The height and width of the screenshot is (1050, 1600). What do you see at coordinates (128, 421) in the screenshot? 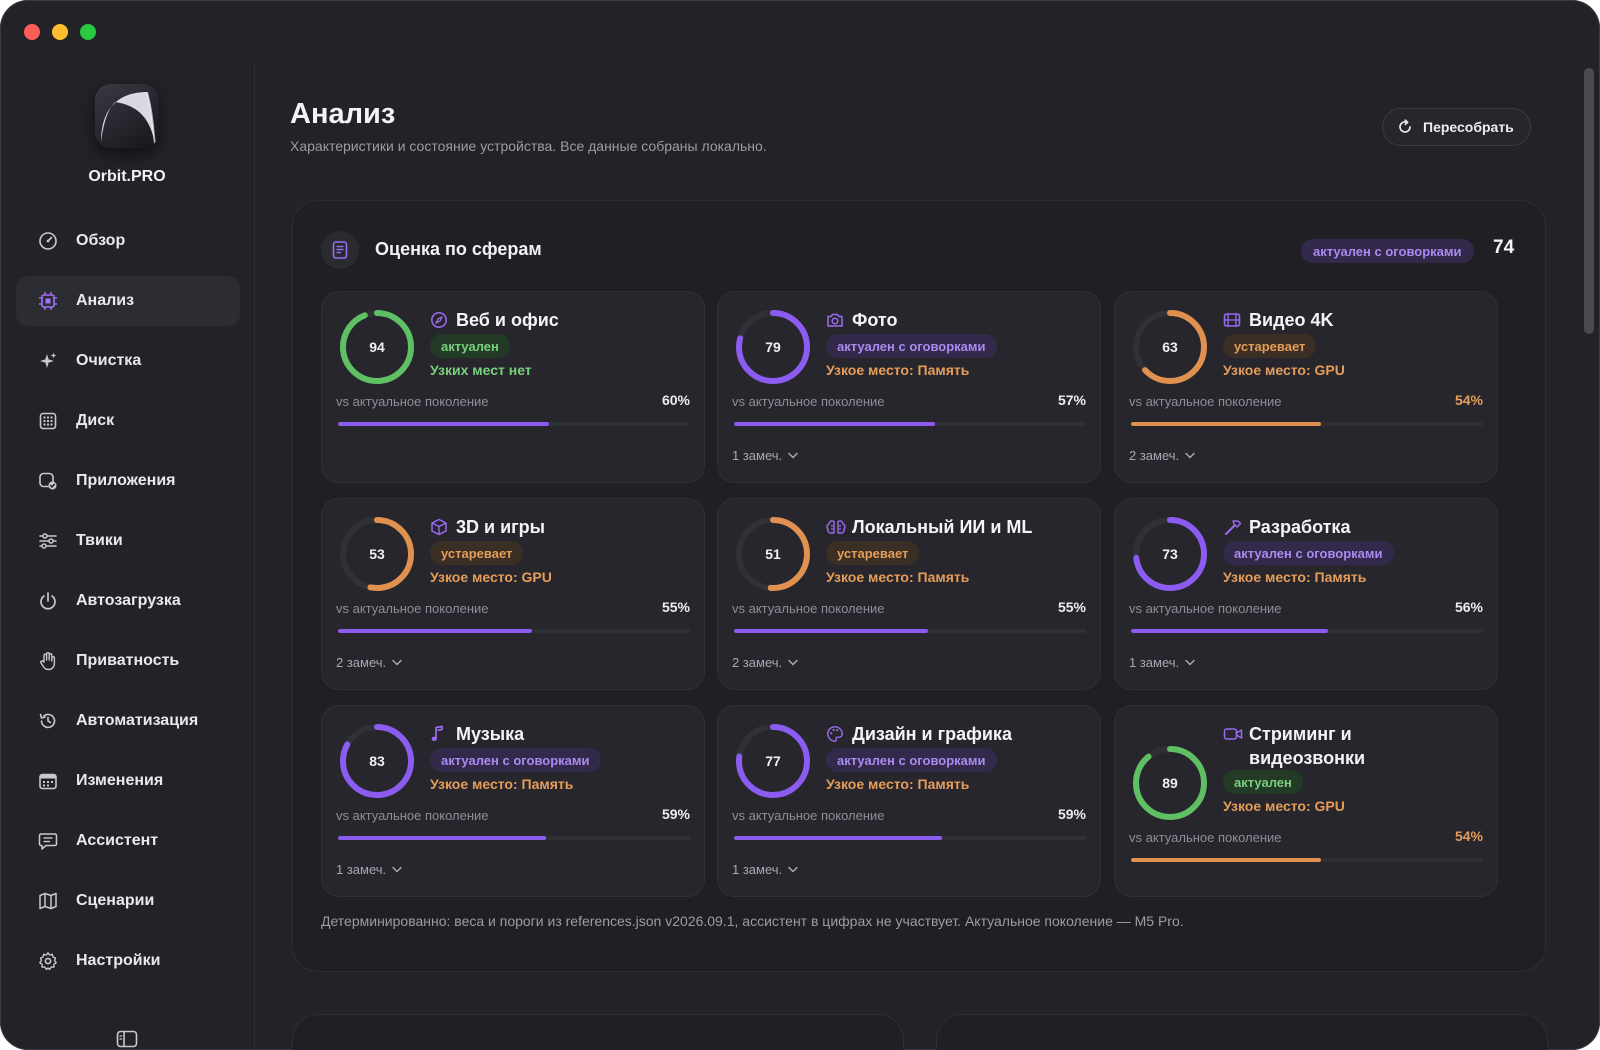
I see `sidebar-item-3: Диск` at bounding box center [128, 421].